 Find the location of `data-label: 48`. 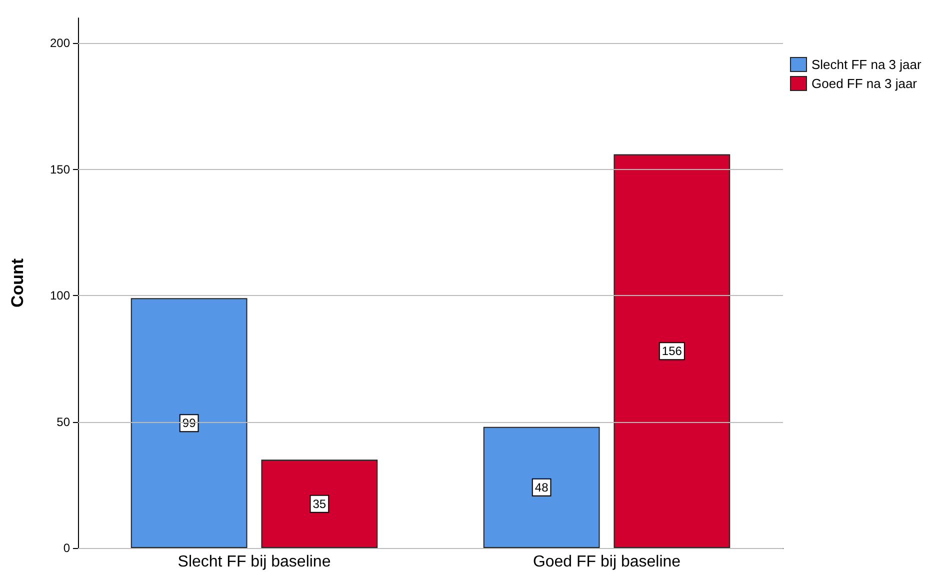

data-label: 48 is located at coordinates (541, 487).